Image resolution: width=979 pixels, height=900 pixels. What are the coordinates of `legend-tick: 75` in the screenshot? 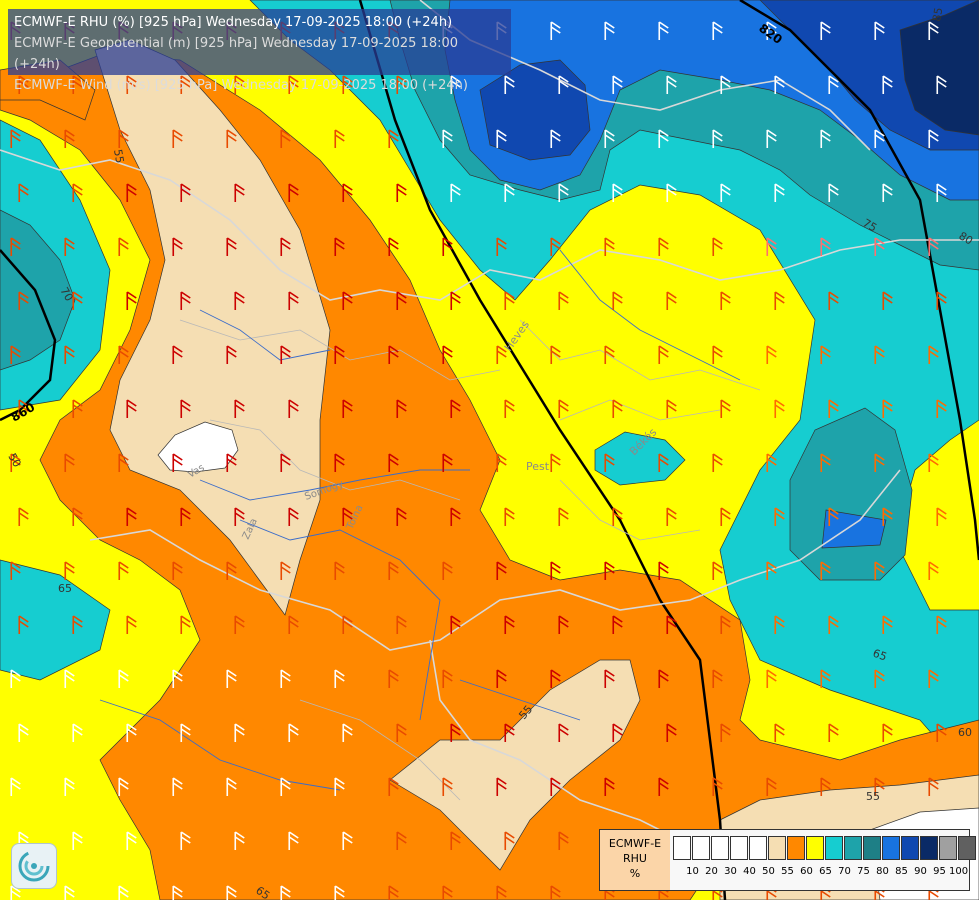 It's located at (863, 871).